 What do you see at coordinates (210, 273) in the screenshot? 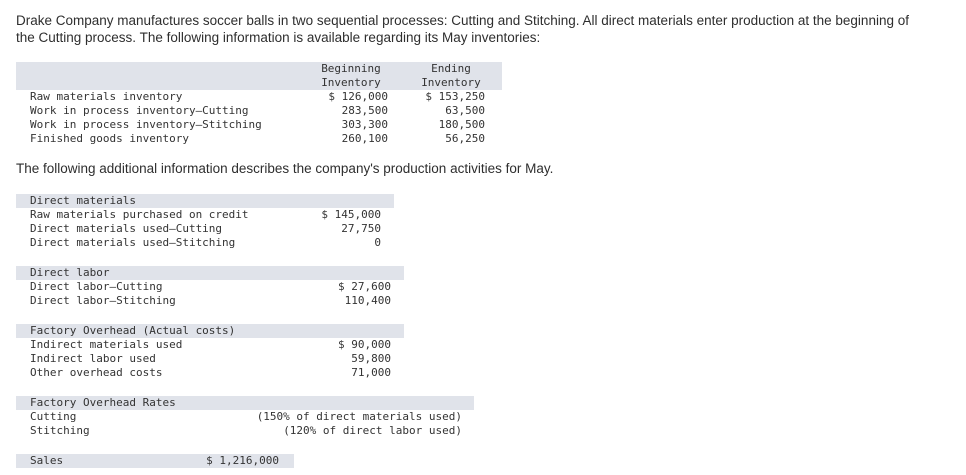
I see `direct-labor-band` at bounding box center [210, 273].